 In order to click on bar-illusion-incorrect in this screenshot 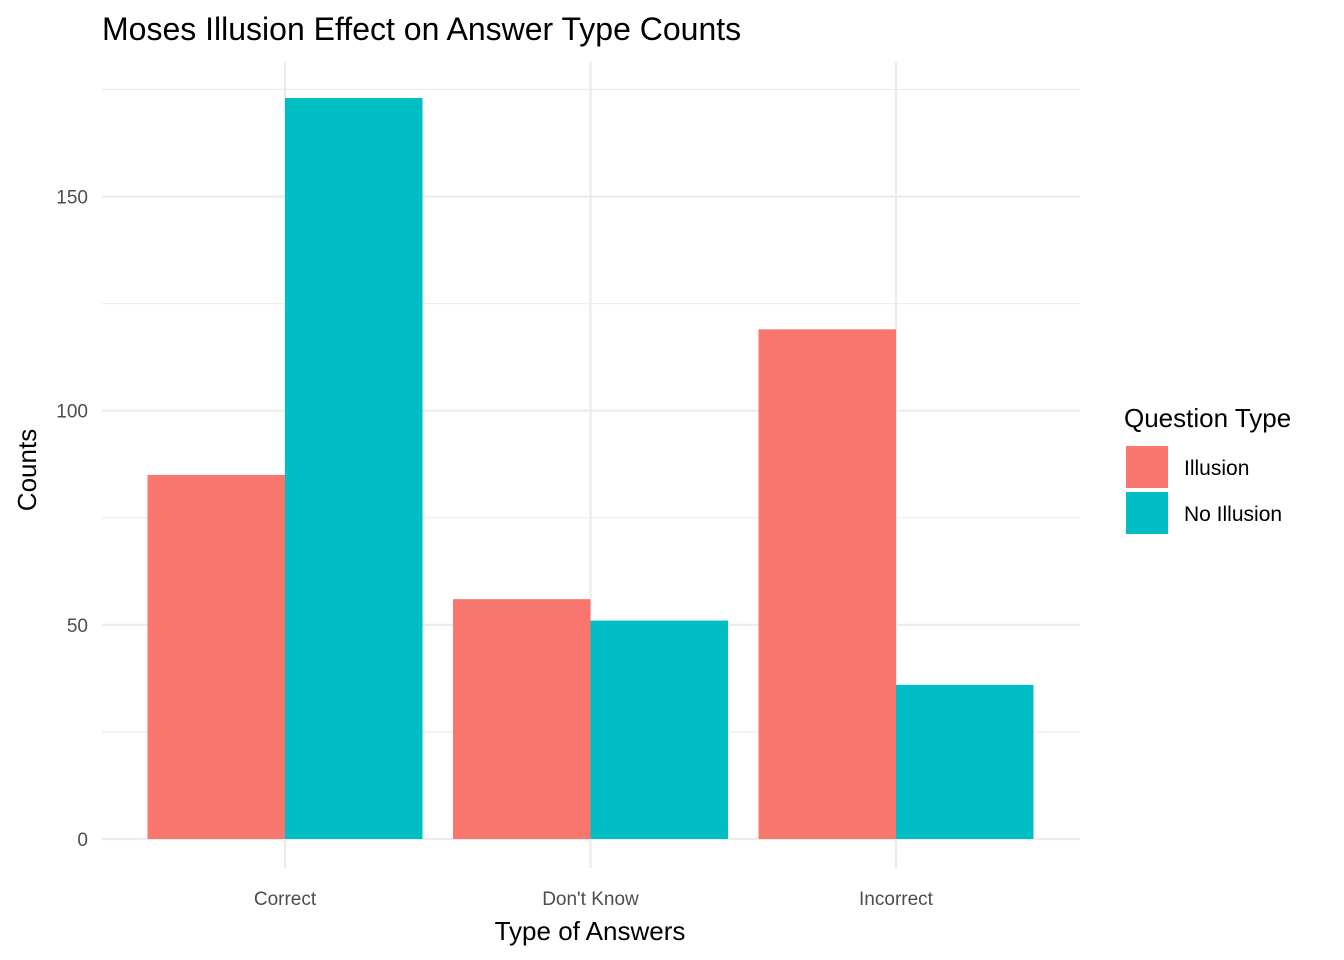, I will do `click(827, 584)`.